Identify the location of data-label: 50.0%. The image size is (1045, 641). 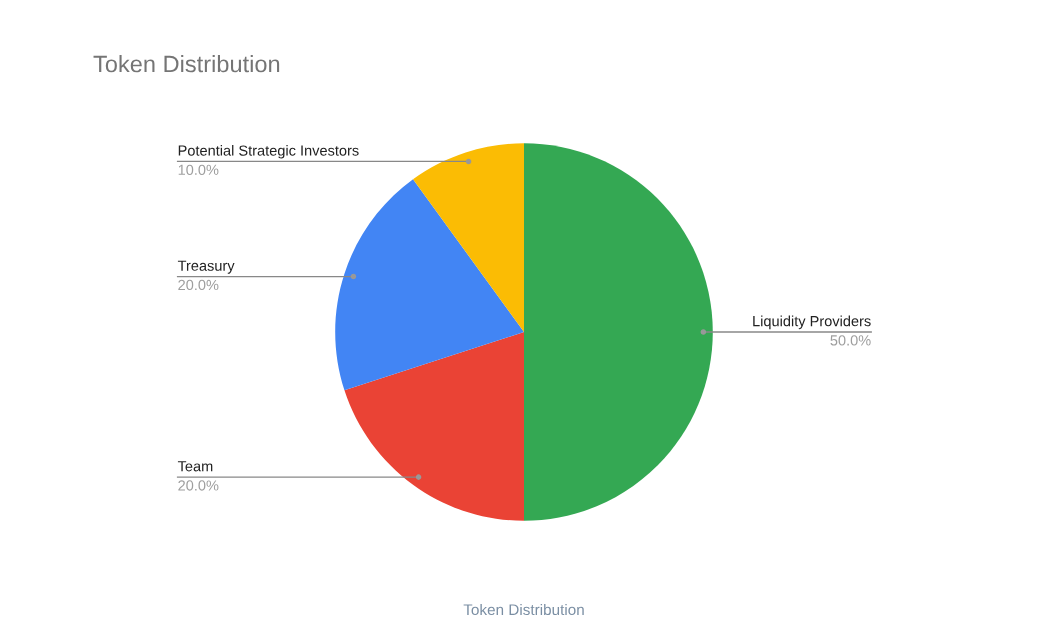
(850, 340).